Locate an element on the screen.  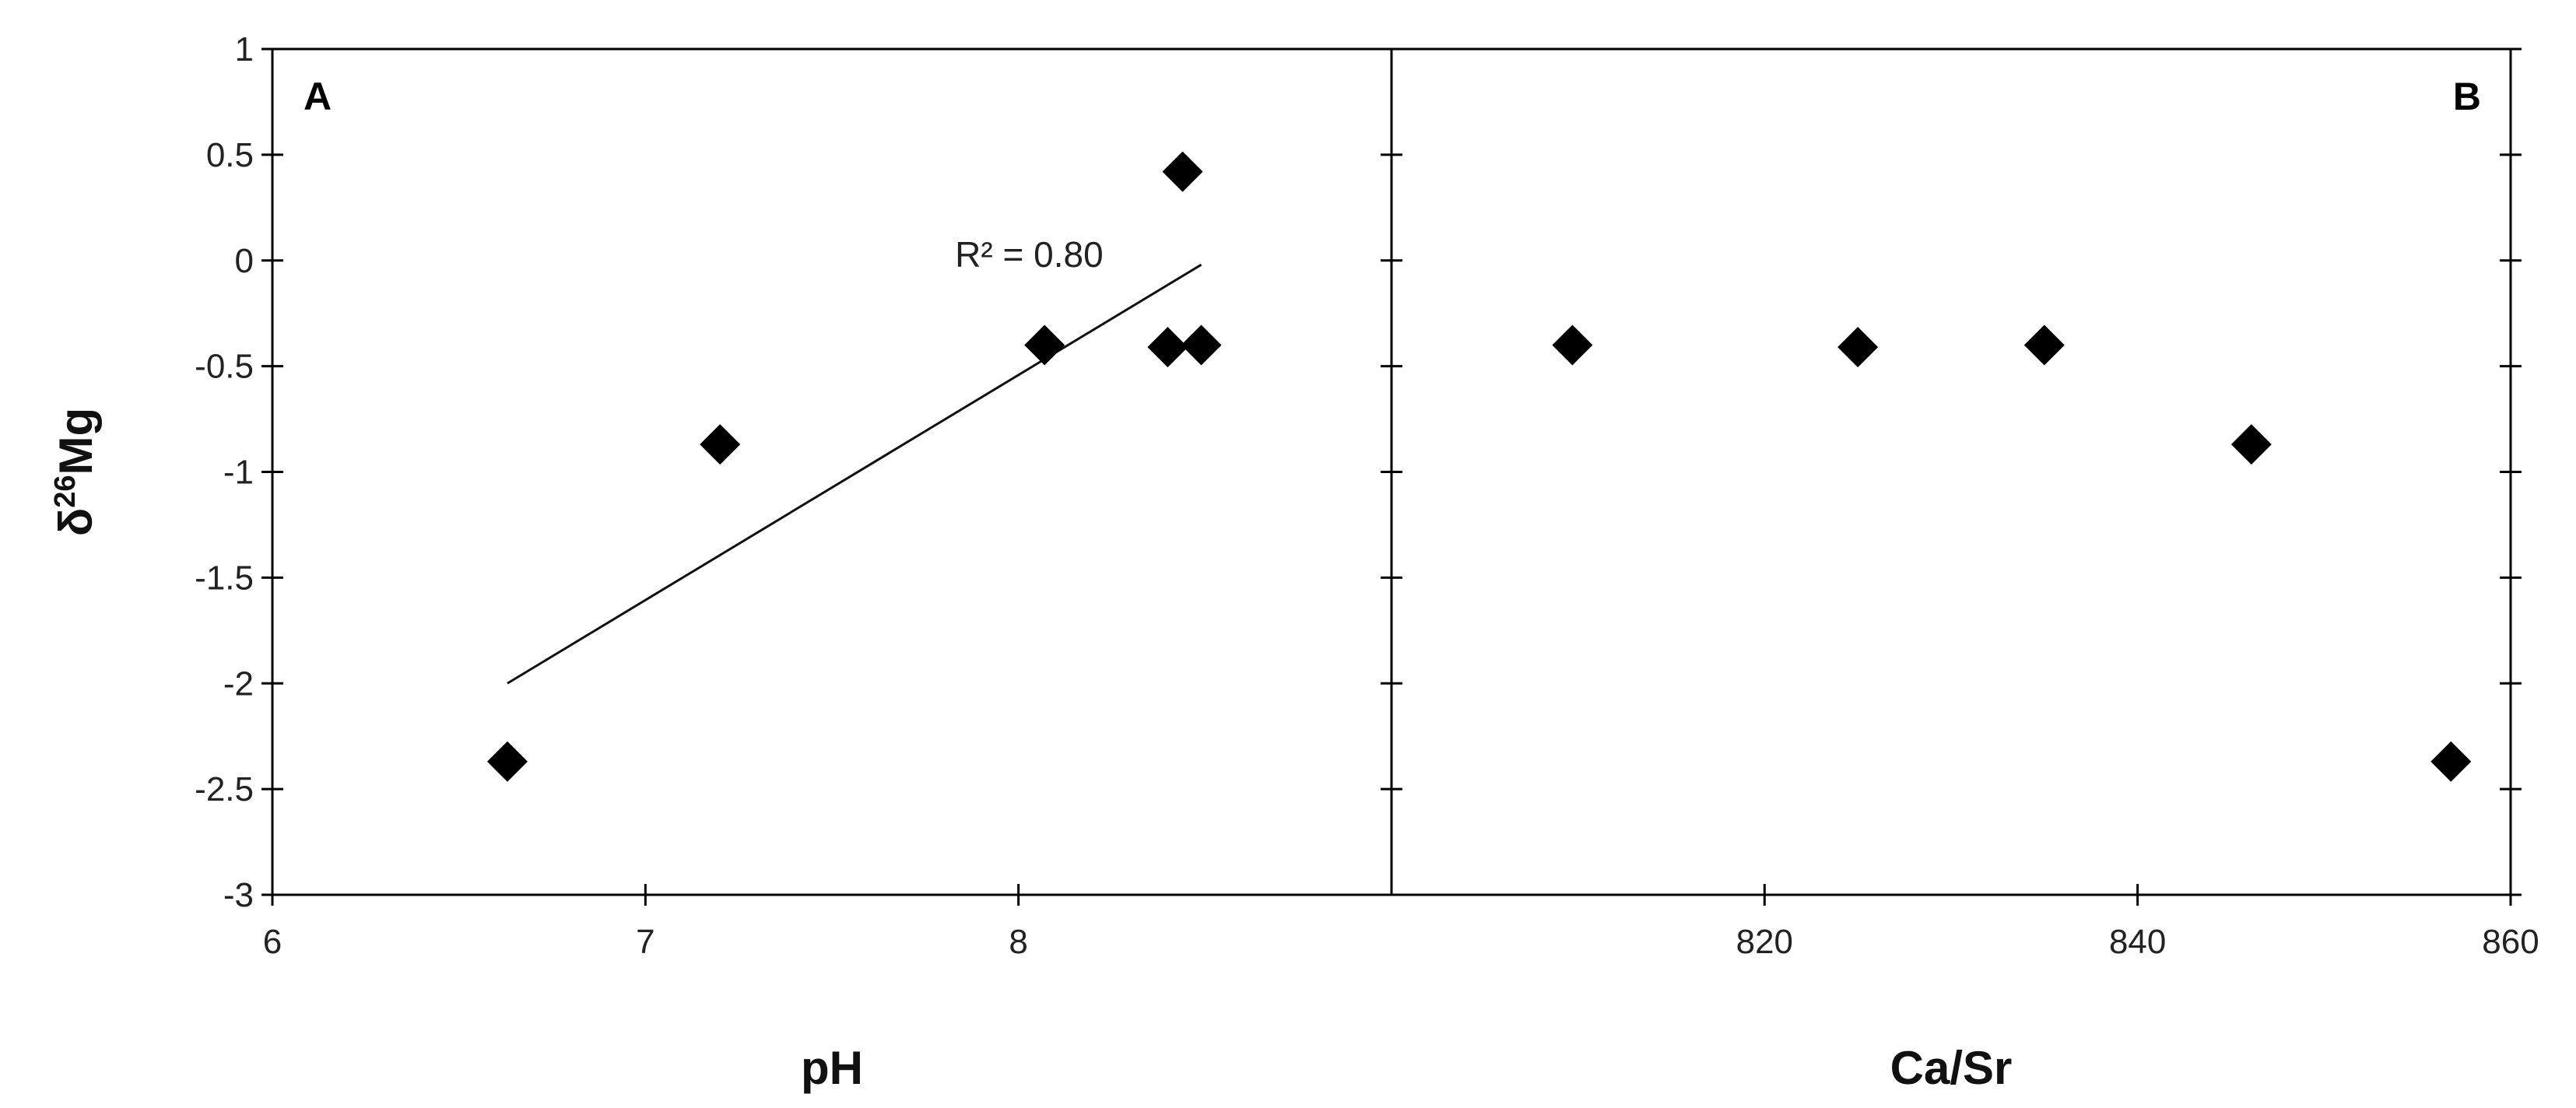
x-tick-label: 860 is located at coordinates (2511, 942).